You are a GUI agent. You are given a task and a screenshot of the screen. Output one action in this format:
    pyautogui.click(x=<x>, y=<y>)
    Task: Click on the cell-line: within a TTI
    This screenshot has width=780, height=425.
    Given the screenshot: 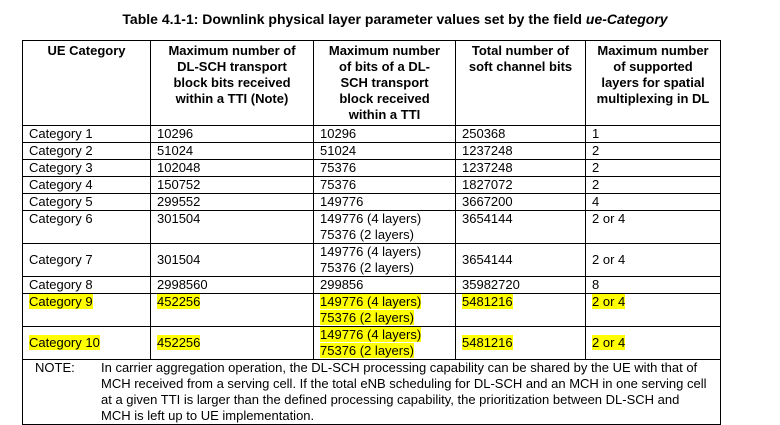 What is the action you would take?
    pyautogui.click(x=384, y=114)
    